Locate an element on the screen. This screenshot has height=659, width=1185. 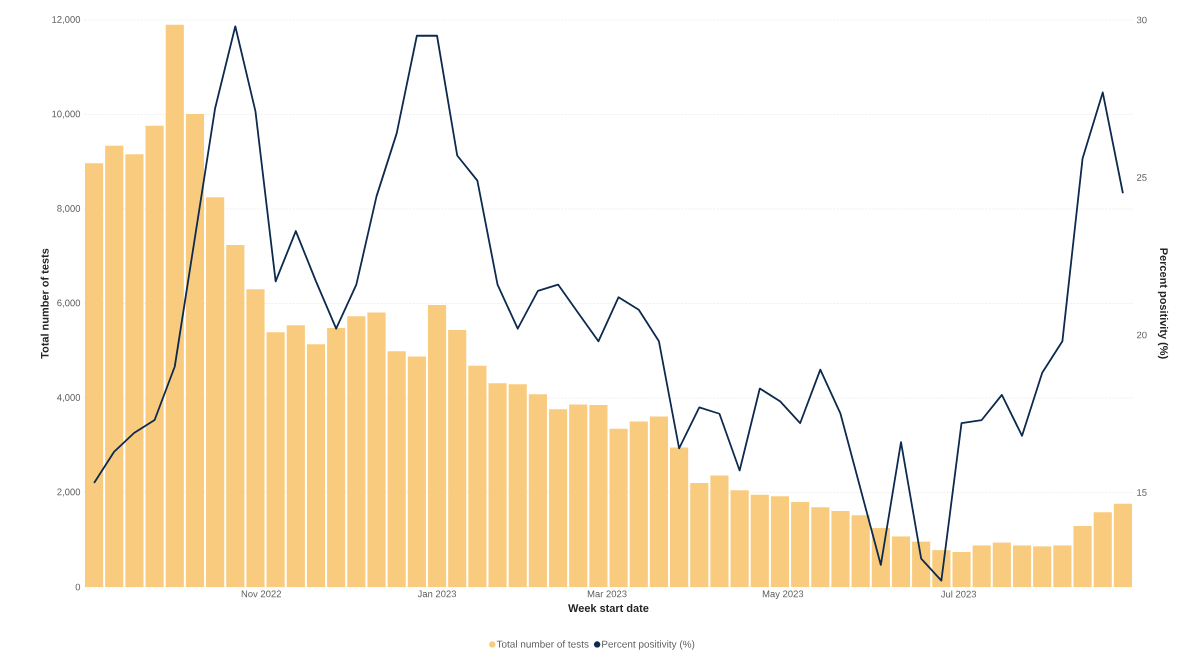
y2-tick-label: 20 is located at coordinates (1141, 335).